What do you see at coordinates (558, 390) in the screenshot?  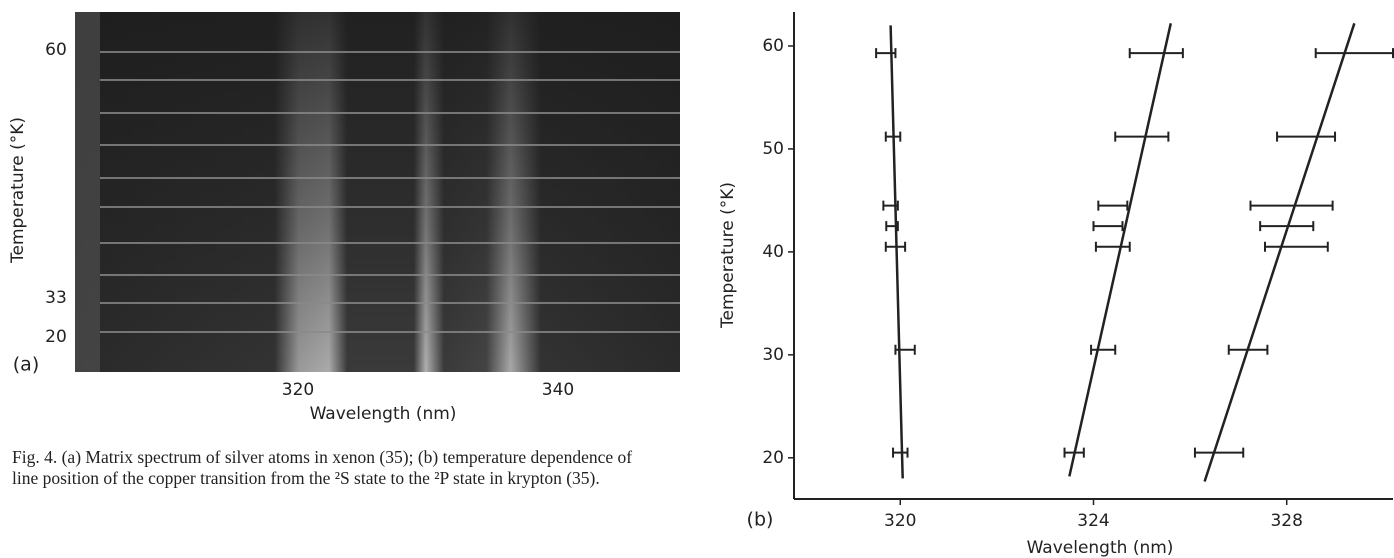 I see `x-tick-label: 340` at bounding box center [558, 390].